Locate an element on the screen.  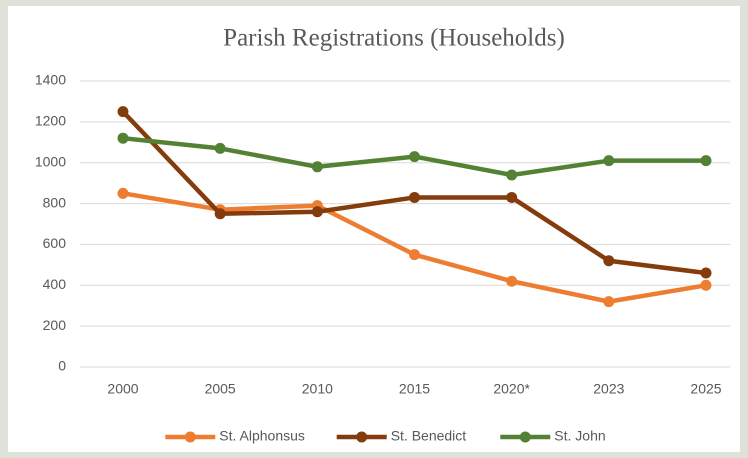
y-tick-label: 800 is located at coordinates (55, 202).